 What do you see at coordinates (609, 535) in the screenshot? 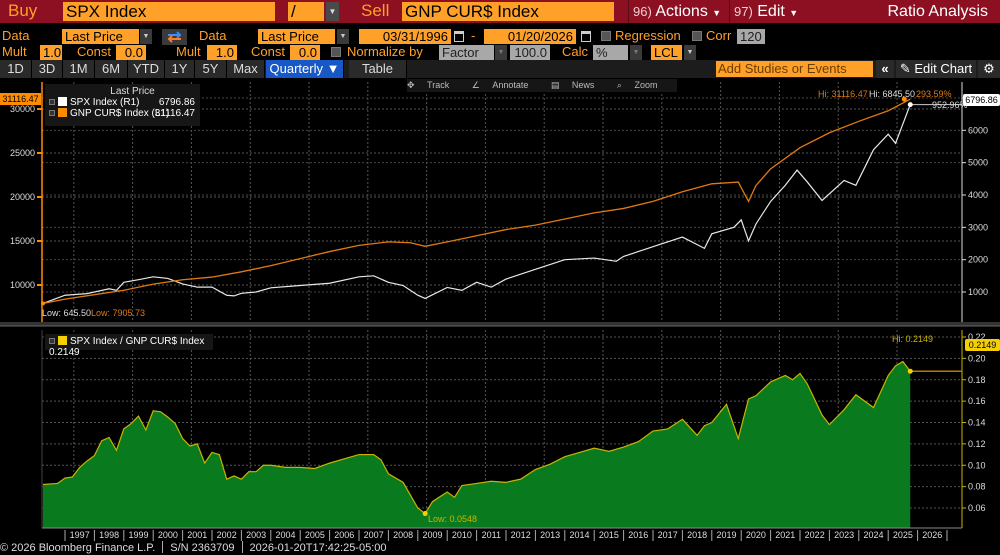
I see `svg-text: 2015` at bounding box center [609, 535].